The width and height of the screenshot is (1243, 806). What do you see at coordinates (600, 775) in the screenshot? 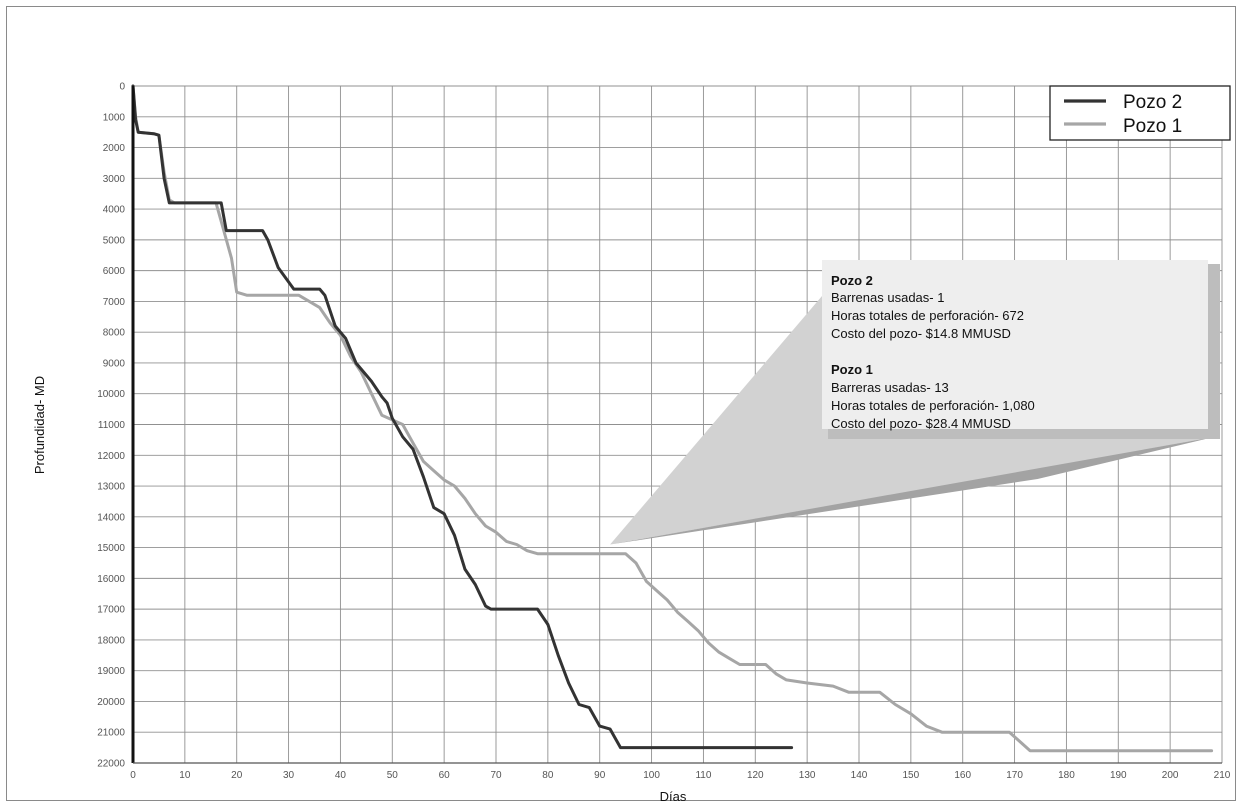
I see `x-tick-label: 90` at bounding box center [600, 775].